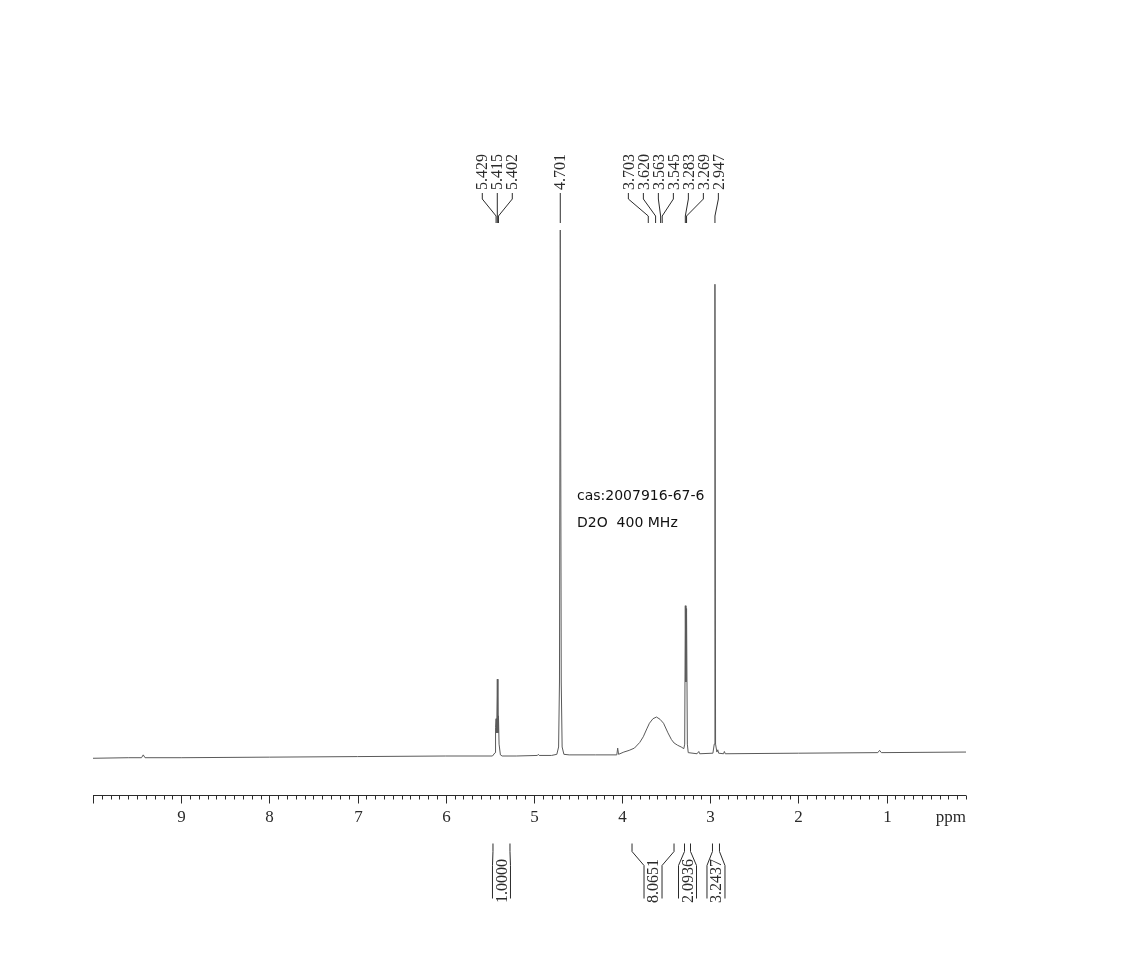  I want to click on x-tick-label: 2, so click(798, 816).